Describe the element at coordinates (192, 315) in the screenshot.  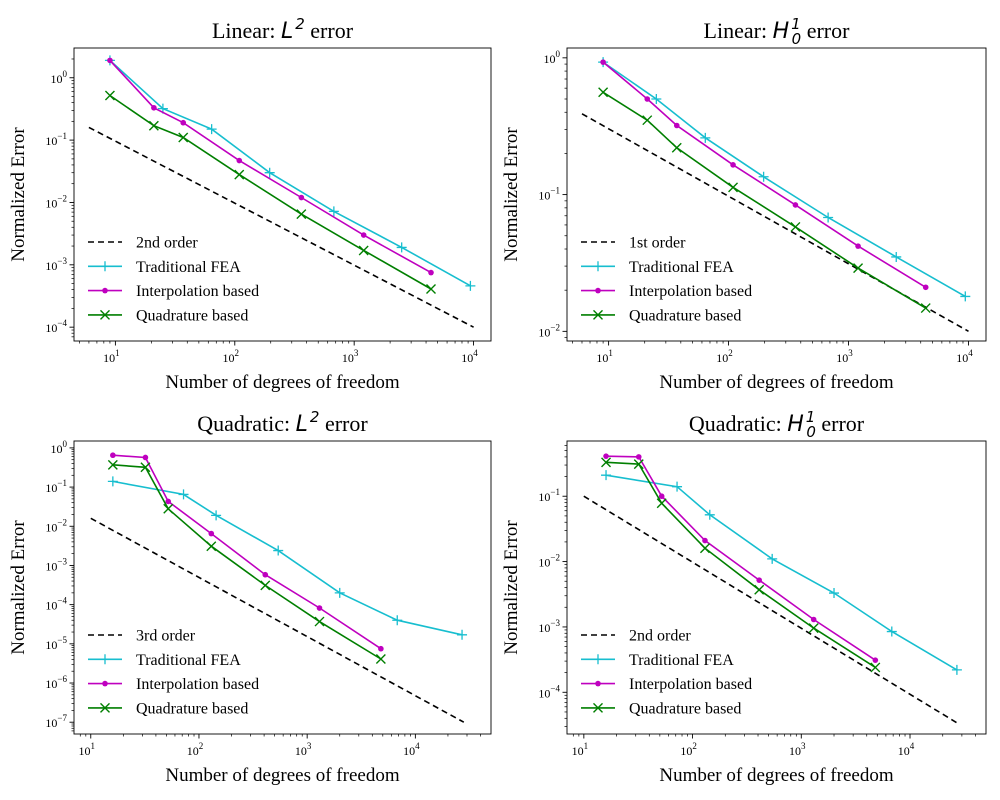
I see `panel-1-legend-label-quadrature: Quadrature based` at that location.